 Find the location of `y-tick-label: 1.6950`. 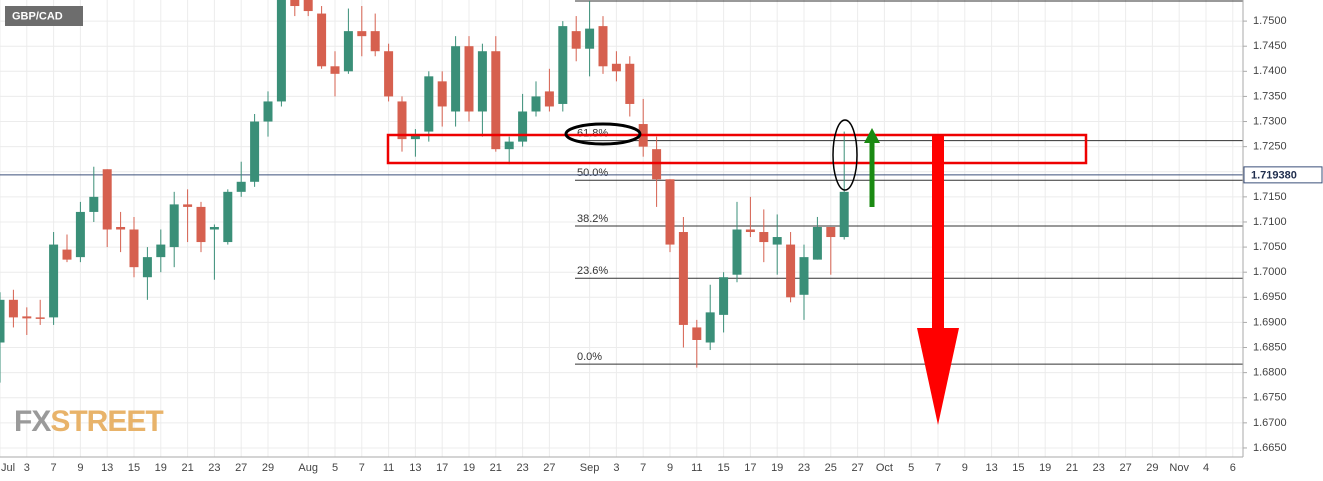

y-tick-label: 1.6950 is located at coordinates (1270, 297).